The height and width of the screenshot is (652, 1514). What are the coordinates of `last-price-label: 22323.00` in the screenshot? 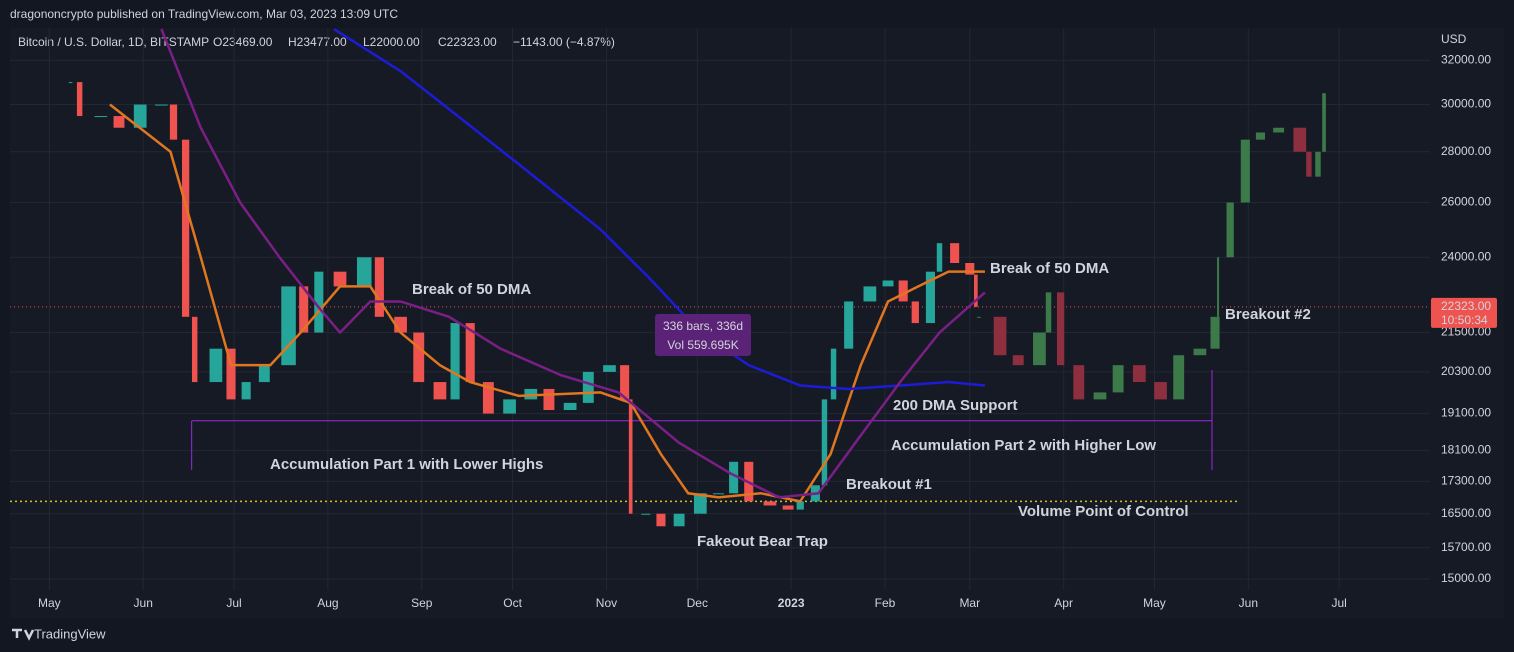 It's located at (1466, 306).